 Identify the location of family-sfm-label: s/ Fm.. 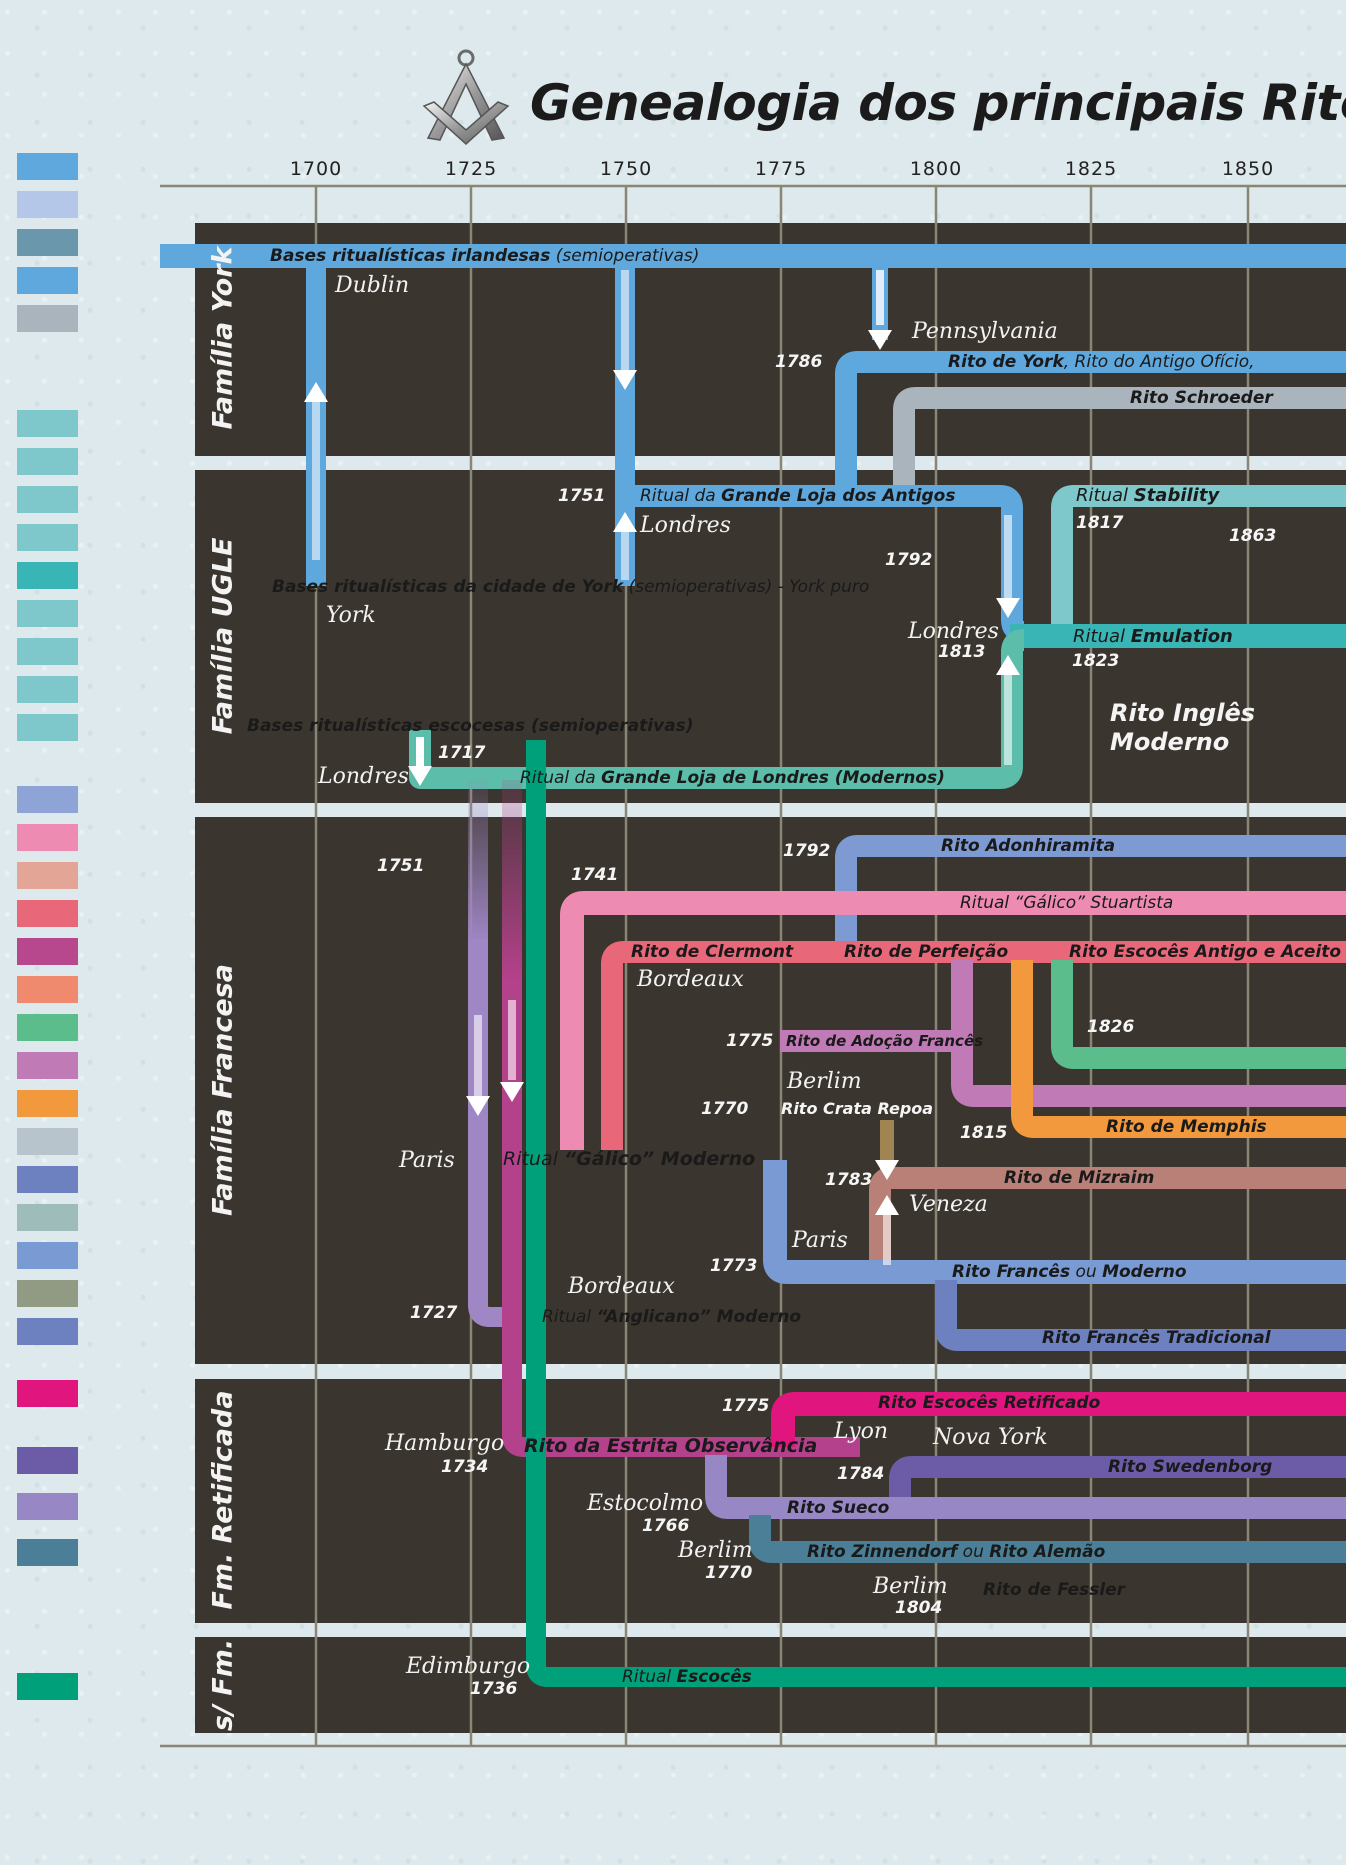
(223, 1685).